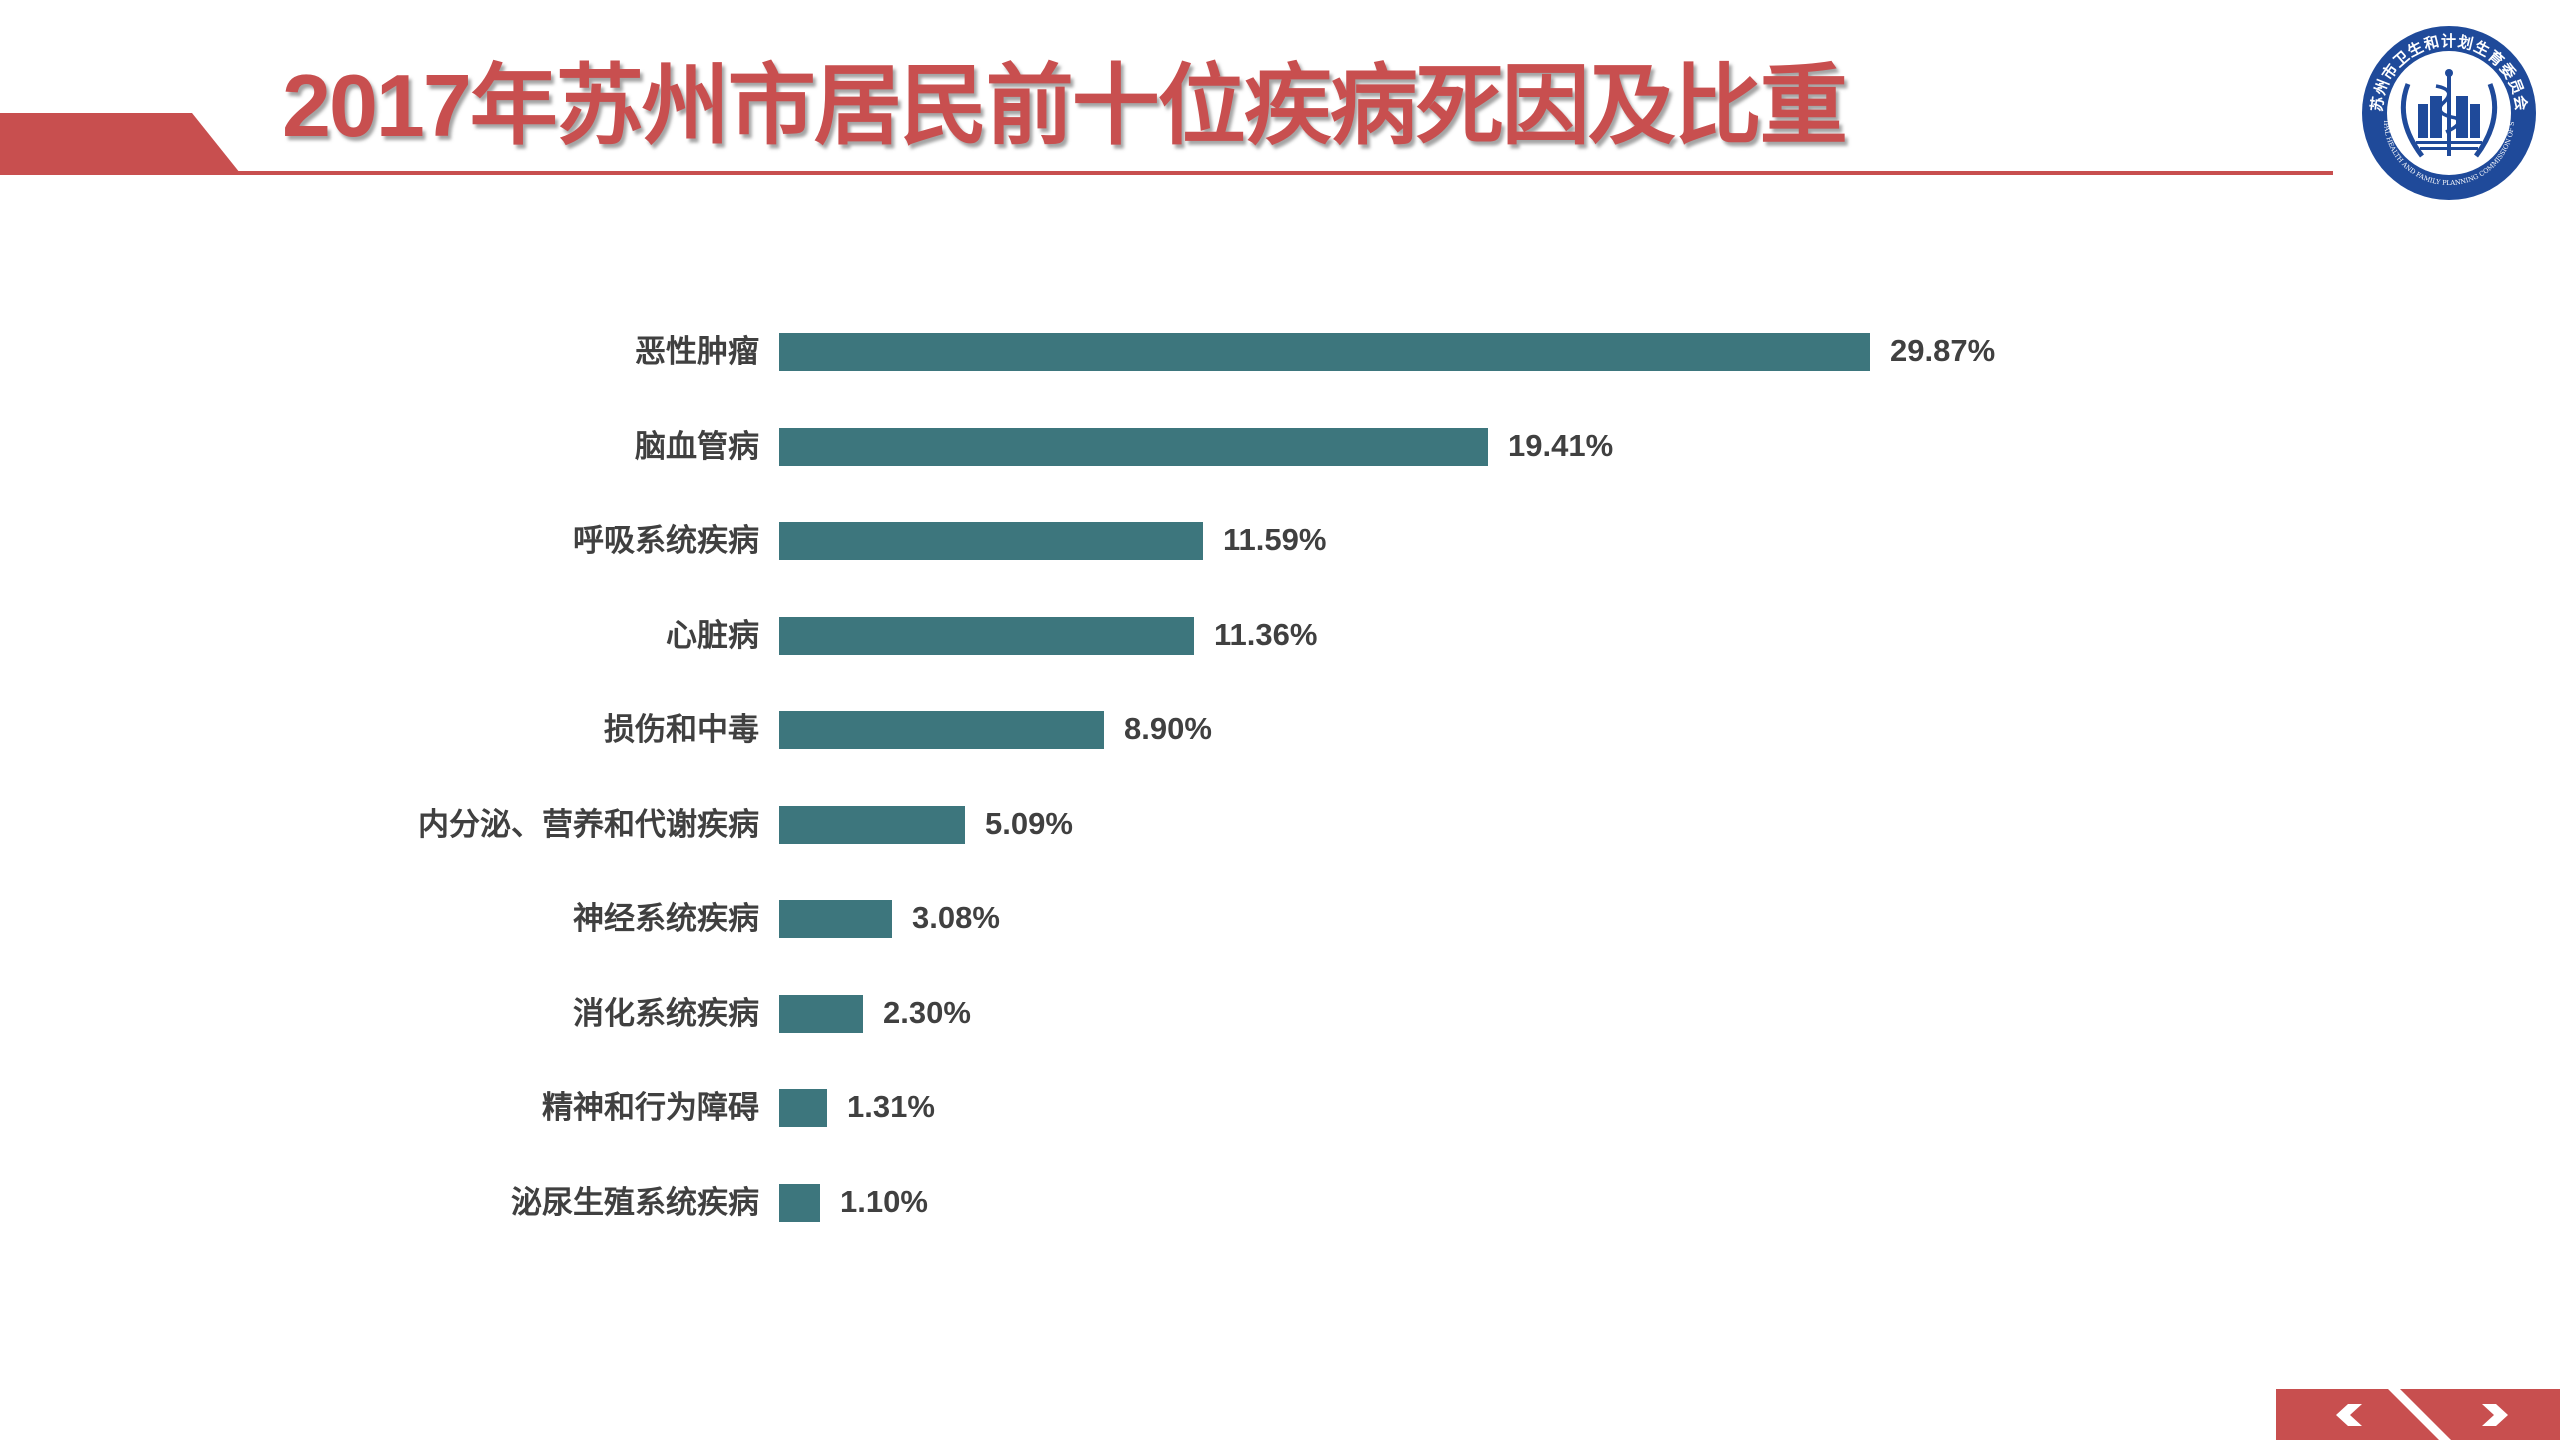 This screenshot has width=2560, height=1440. I want to click on value-label: 1.31%, so click(891, 1106).